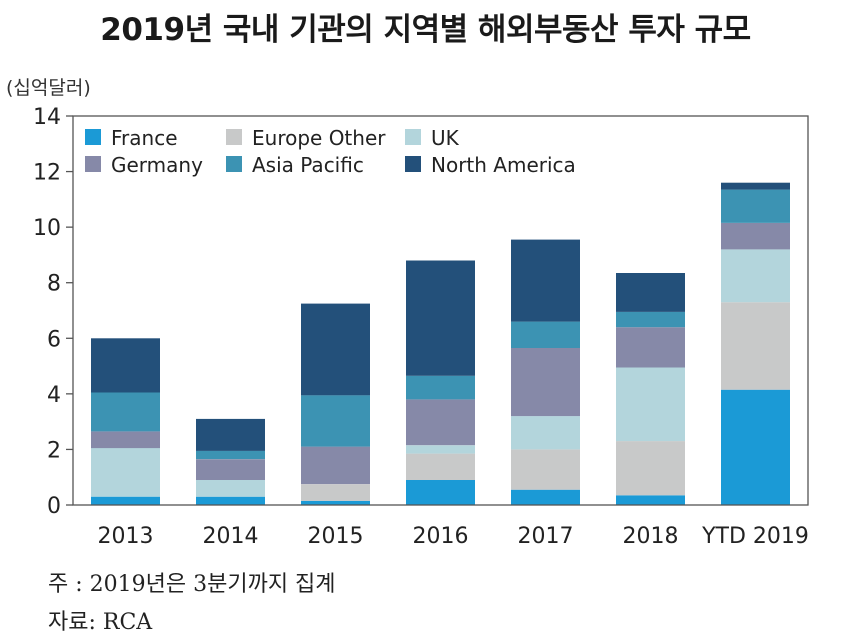 This screenshot has width=851, height=636. Describe the element at coordinates (545, 280) in the screenshot. I see `bar-north-america-2017` at that location.